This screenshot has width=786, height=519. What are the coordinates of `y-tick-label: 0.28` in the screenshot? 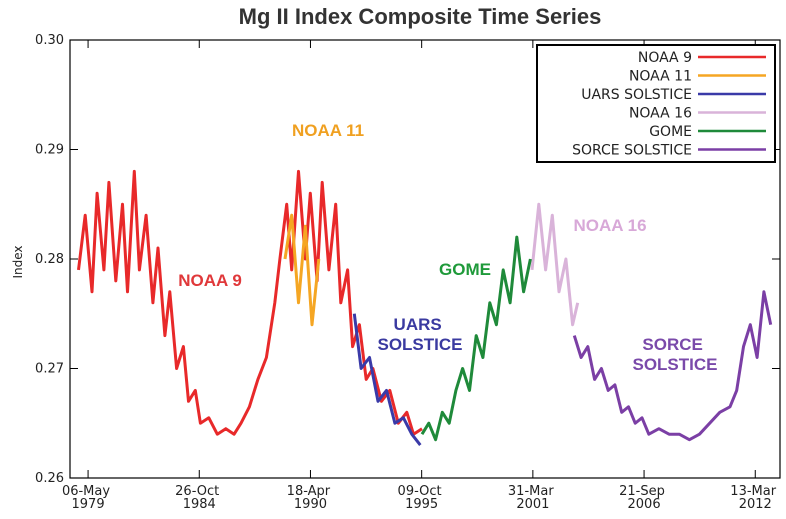 It's located at (49, 259).